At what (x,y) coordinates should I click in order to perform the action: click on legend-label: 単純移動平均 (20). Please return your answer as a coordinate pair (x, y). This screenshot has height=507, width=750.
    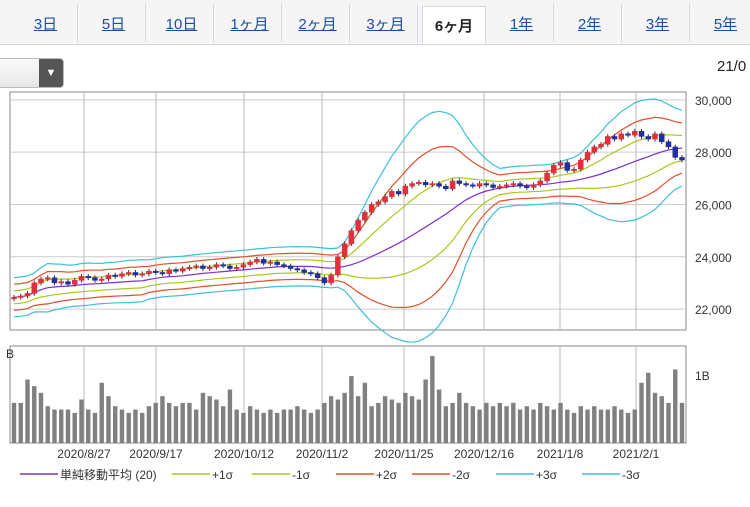
    Looking at the image, I should click on (108, 475).